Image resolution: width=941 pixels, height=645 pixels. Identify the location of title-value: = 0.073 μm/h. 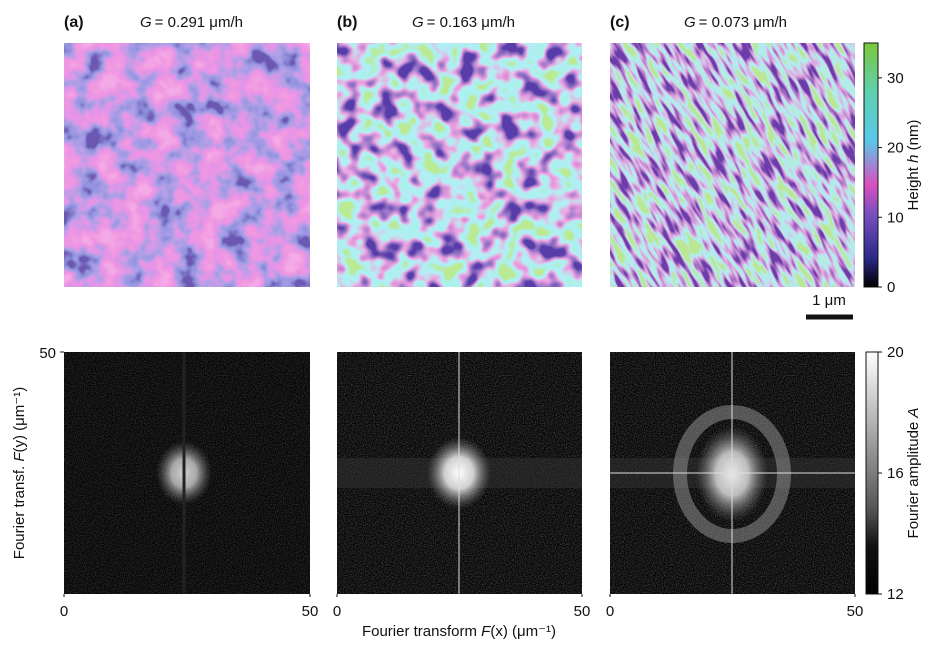
(743, 22).